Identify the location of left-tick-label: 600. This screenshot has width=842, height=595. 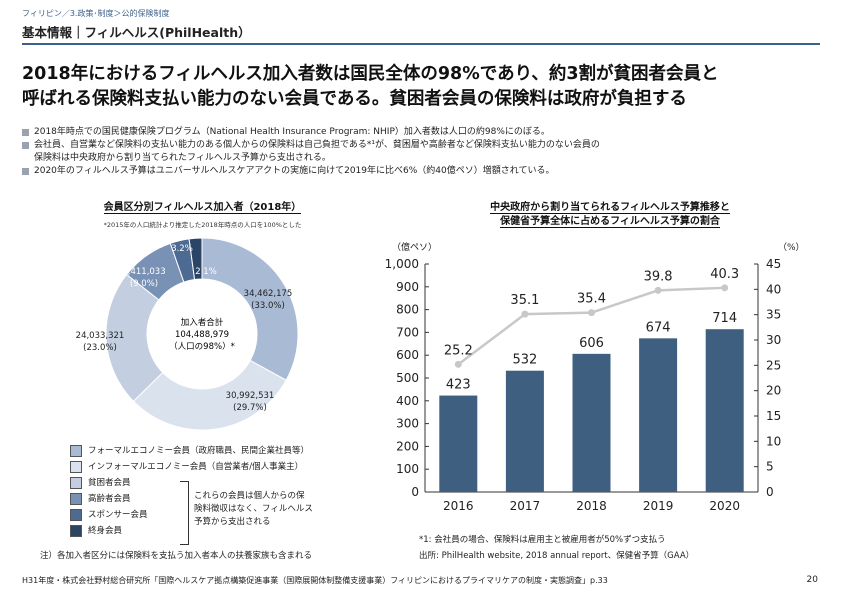
(407, 355).